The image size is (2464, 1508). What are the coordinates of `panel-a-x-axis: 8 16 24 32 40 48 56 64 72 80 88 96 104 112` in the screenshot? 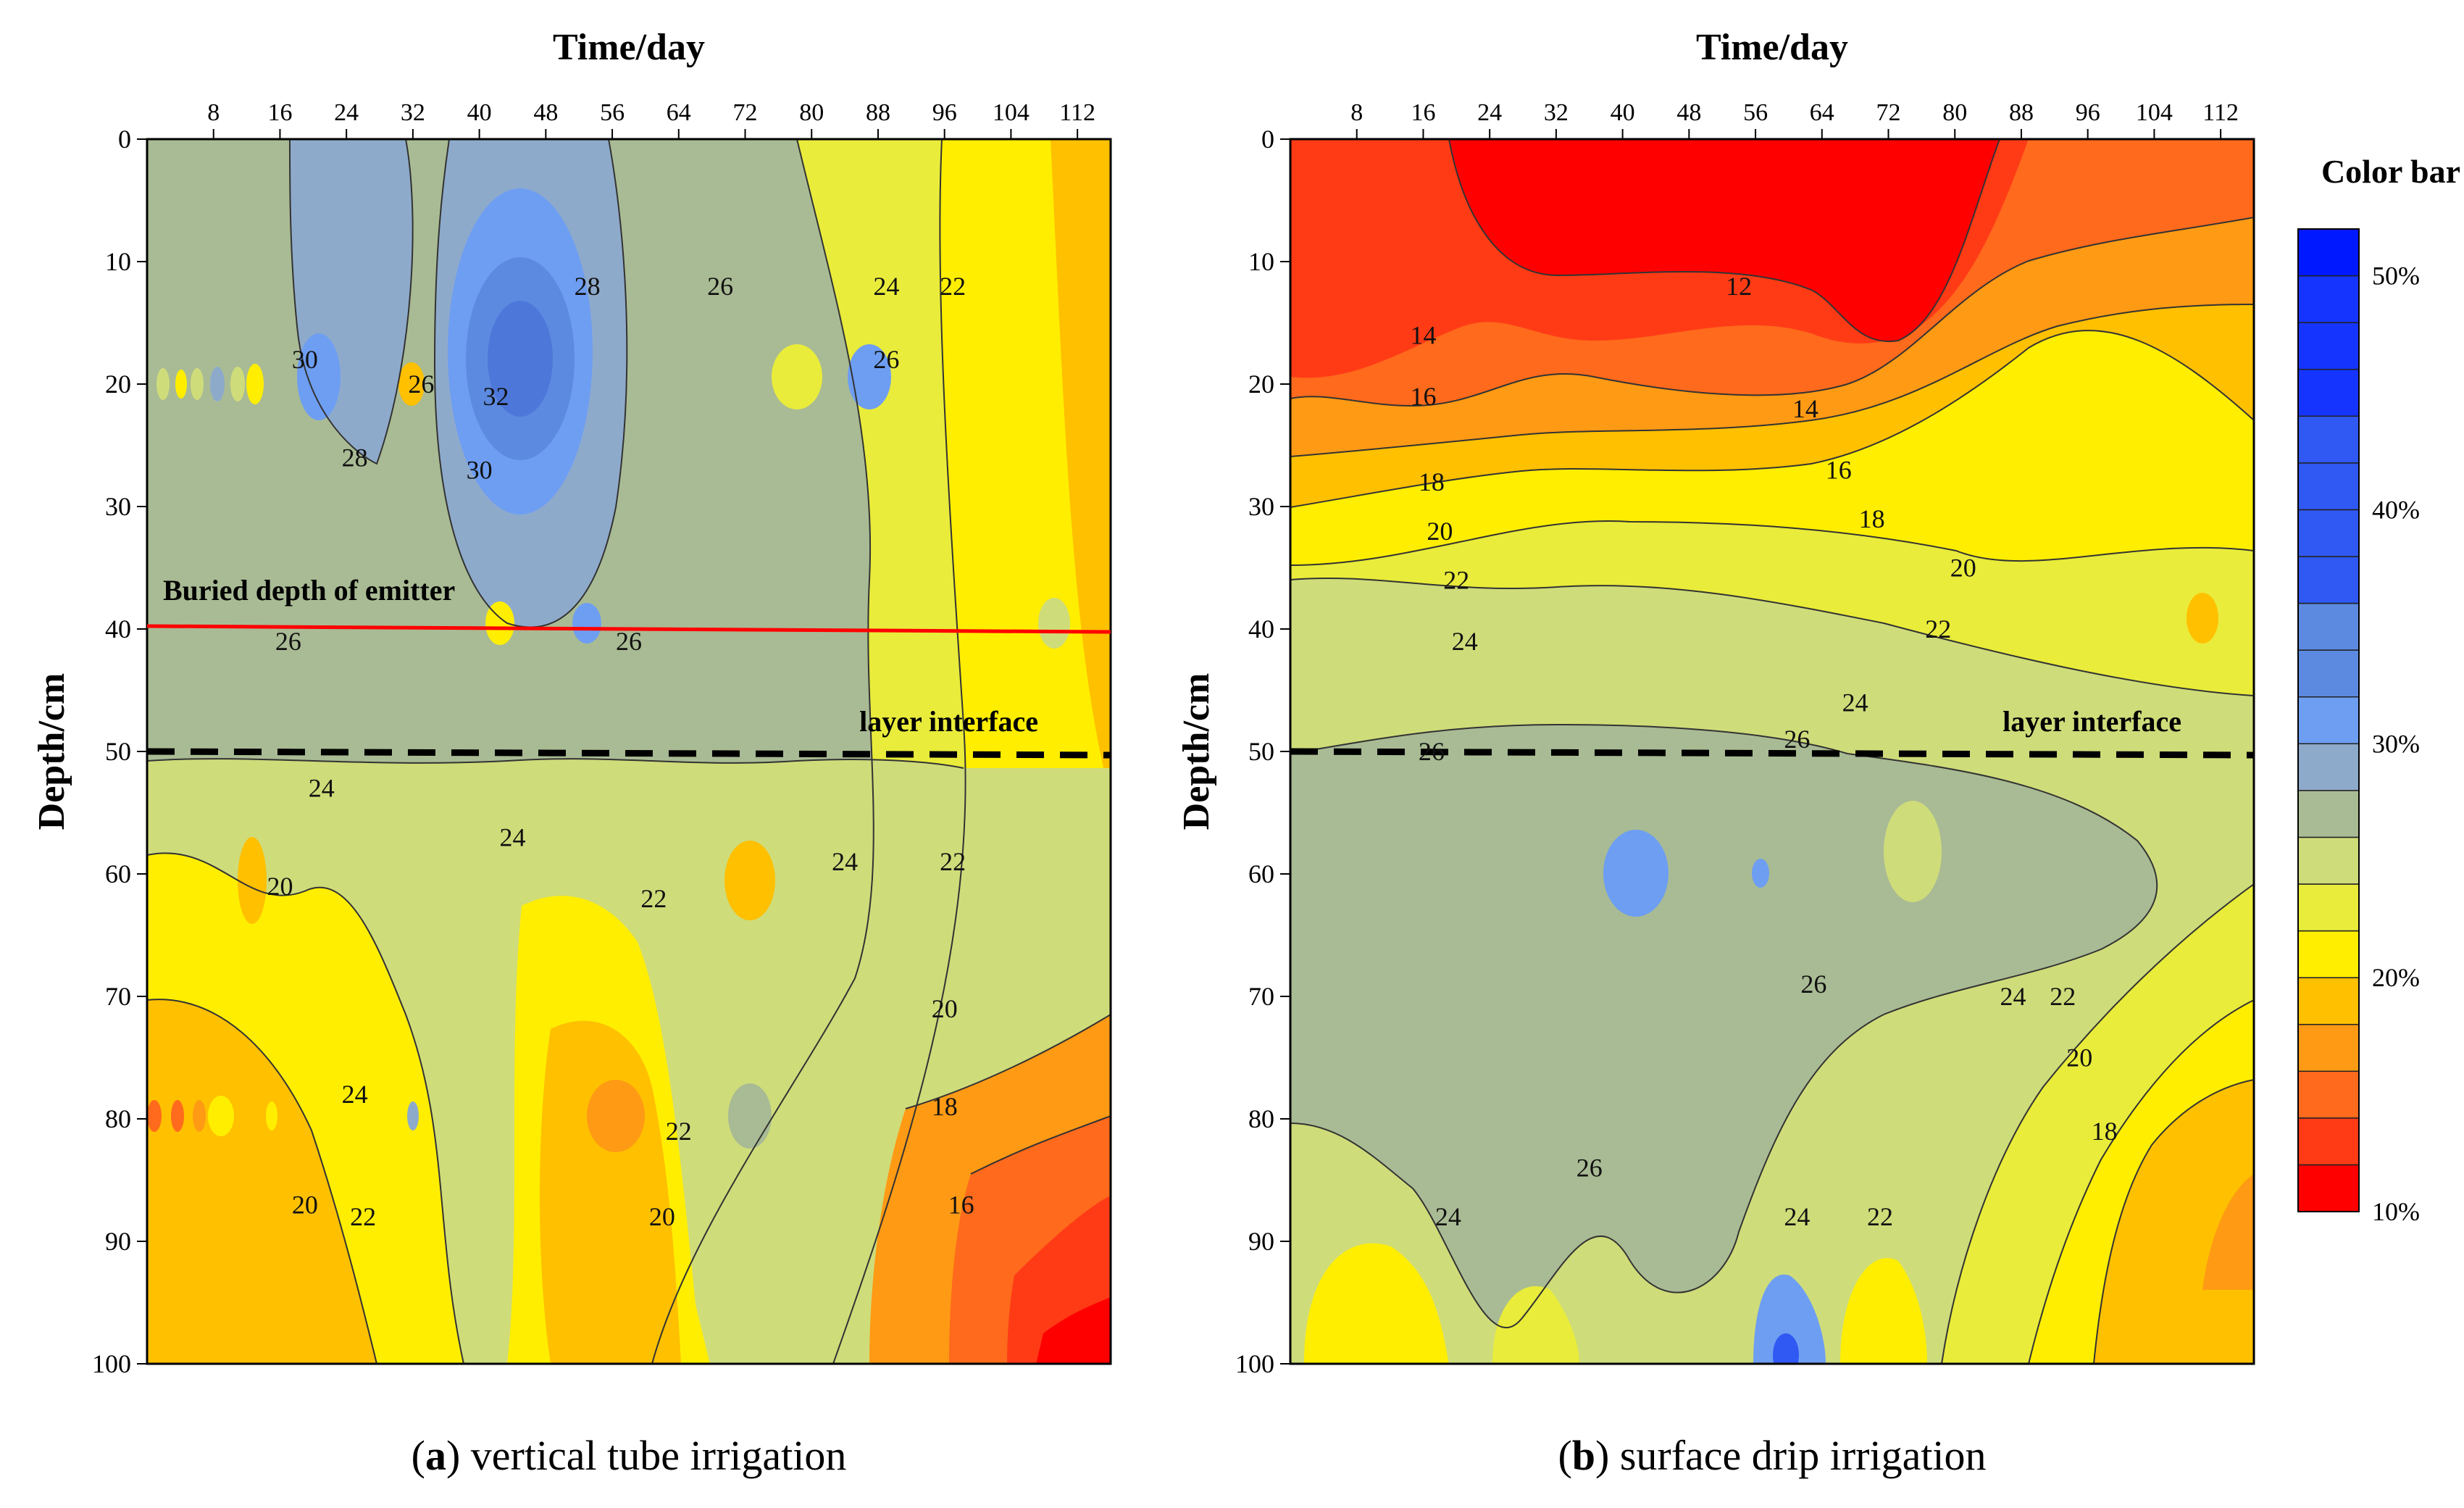 It's located at (651, 119).